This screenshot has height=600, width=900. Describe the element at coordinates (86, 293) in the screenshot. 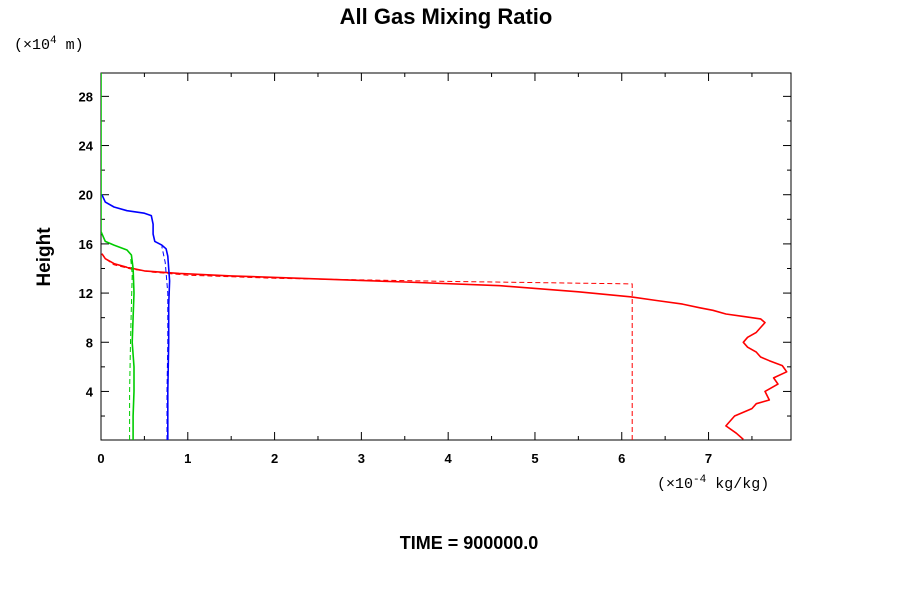

I see `y-tick-label: 12` at that location.